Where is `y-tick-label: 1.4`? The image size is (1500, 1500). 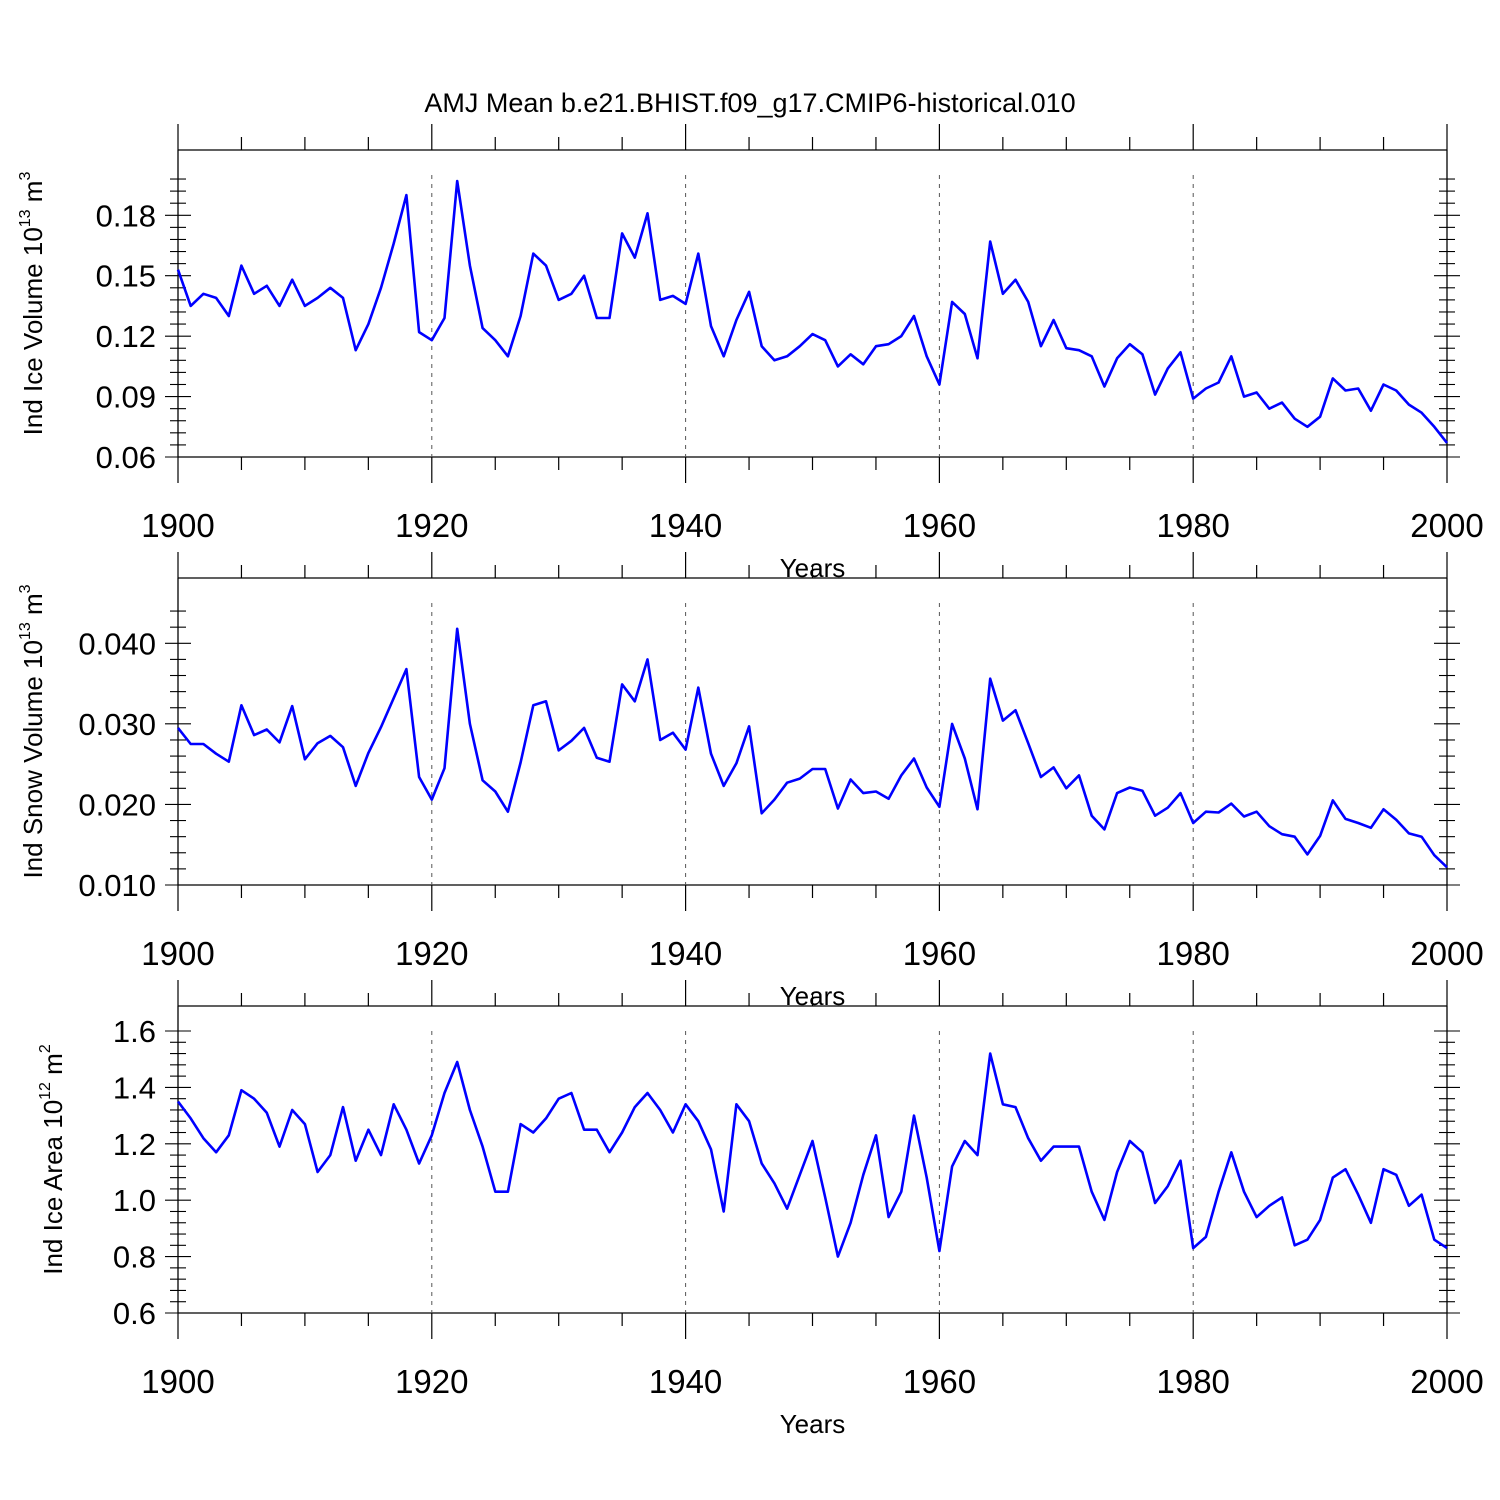
y-tick-label: 1.4 is located at coordinates (134, 1087).